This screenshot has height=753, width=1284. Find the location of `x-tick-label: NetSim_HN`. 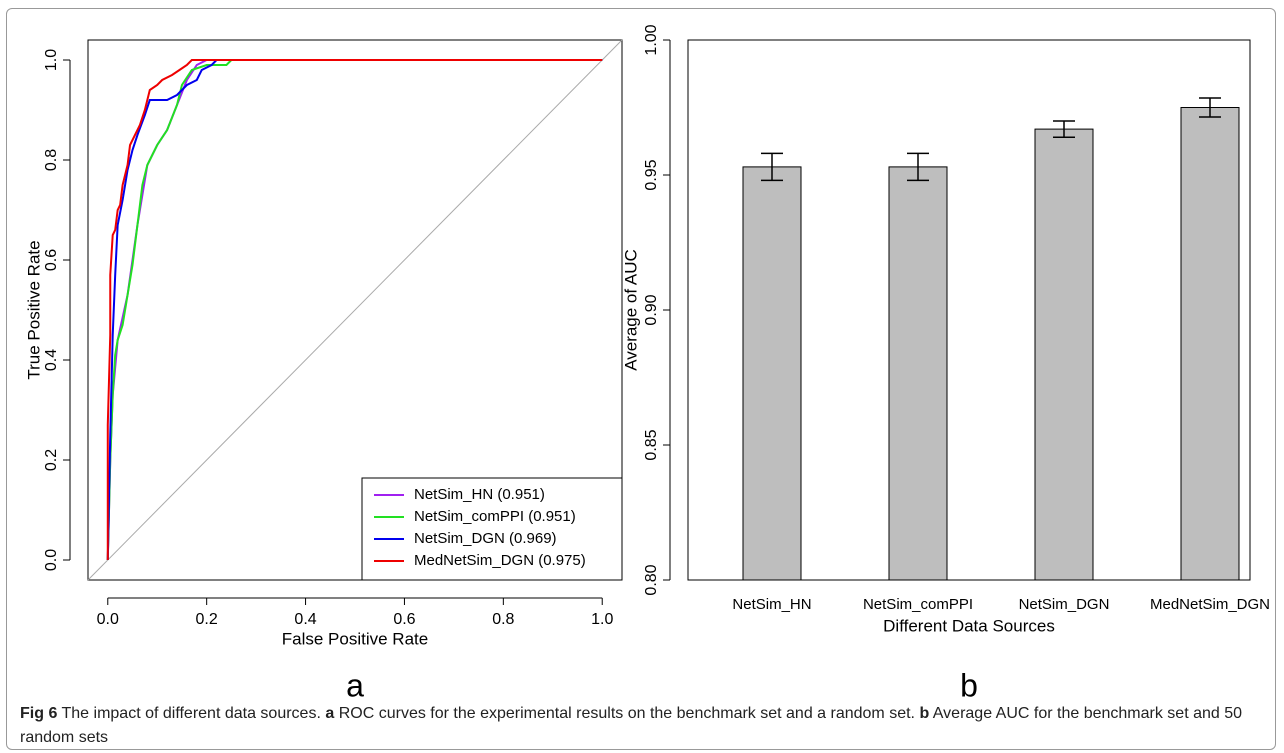

x-tick-label: NetSim_HN is located at coordinates (771, 604).